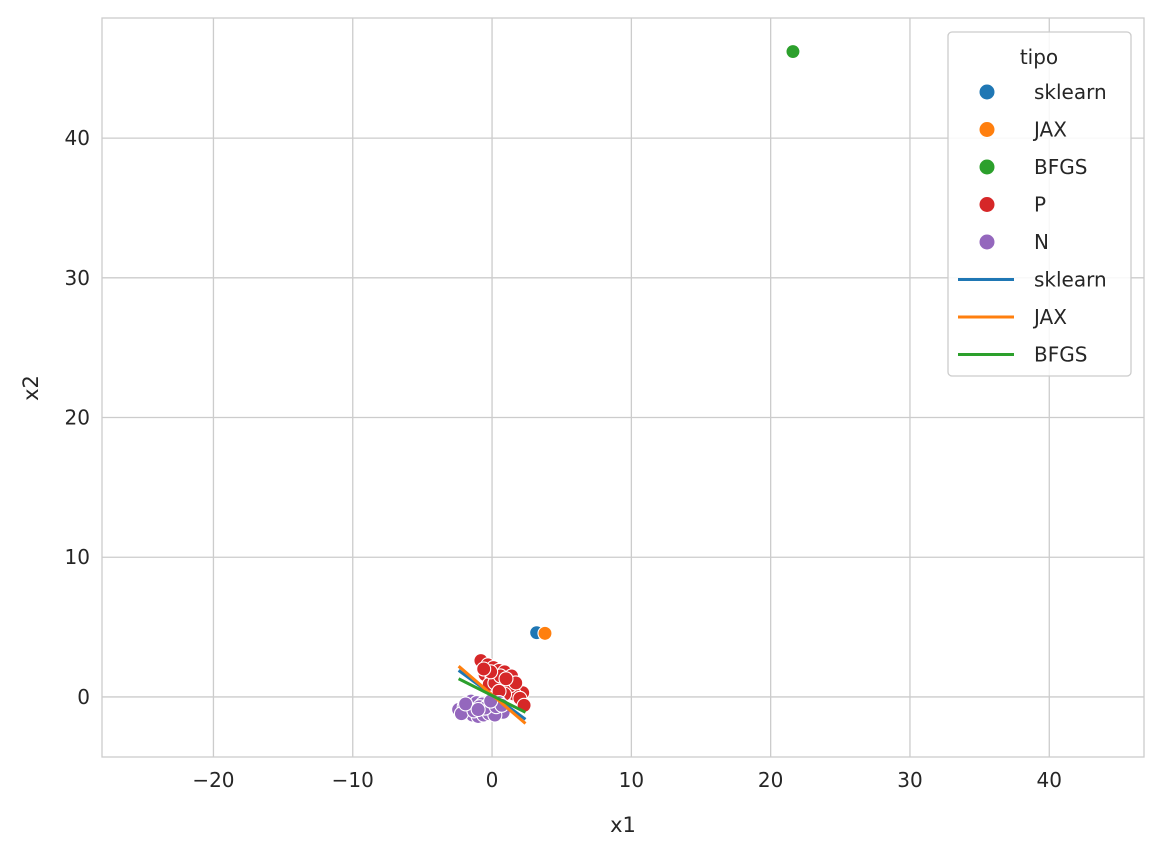 Image resolution: width=1163 pixels, height=854 pixels. What do you see at coordinates (987, 92) in the screenshot?
I see `legend-marker-sklearn` at bounding box center [987, 92].